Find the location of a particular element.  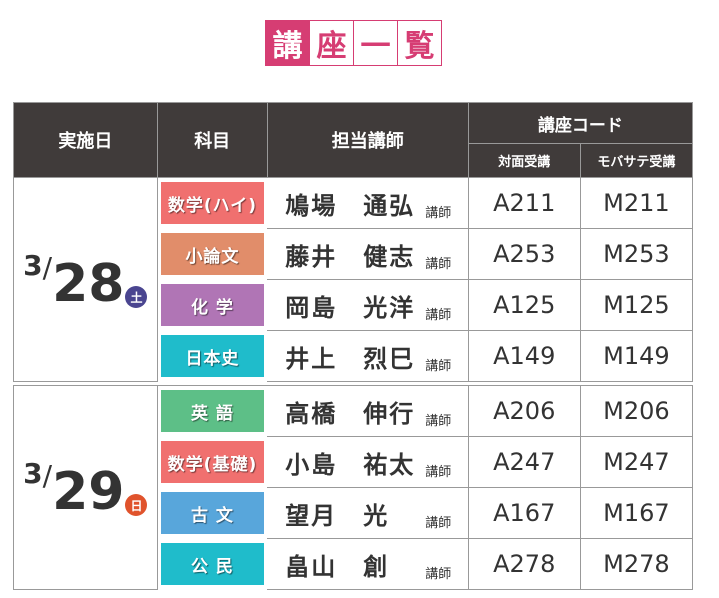

teacher-name: 藤井 健志 is located at coordinates (350, 256).